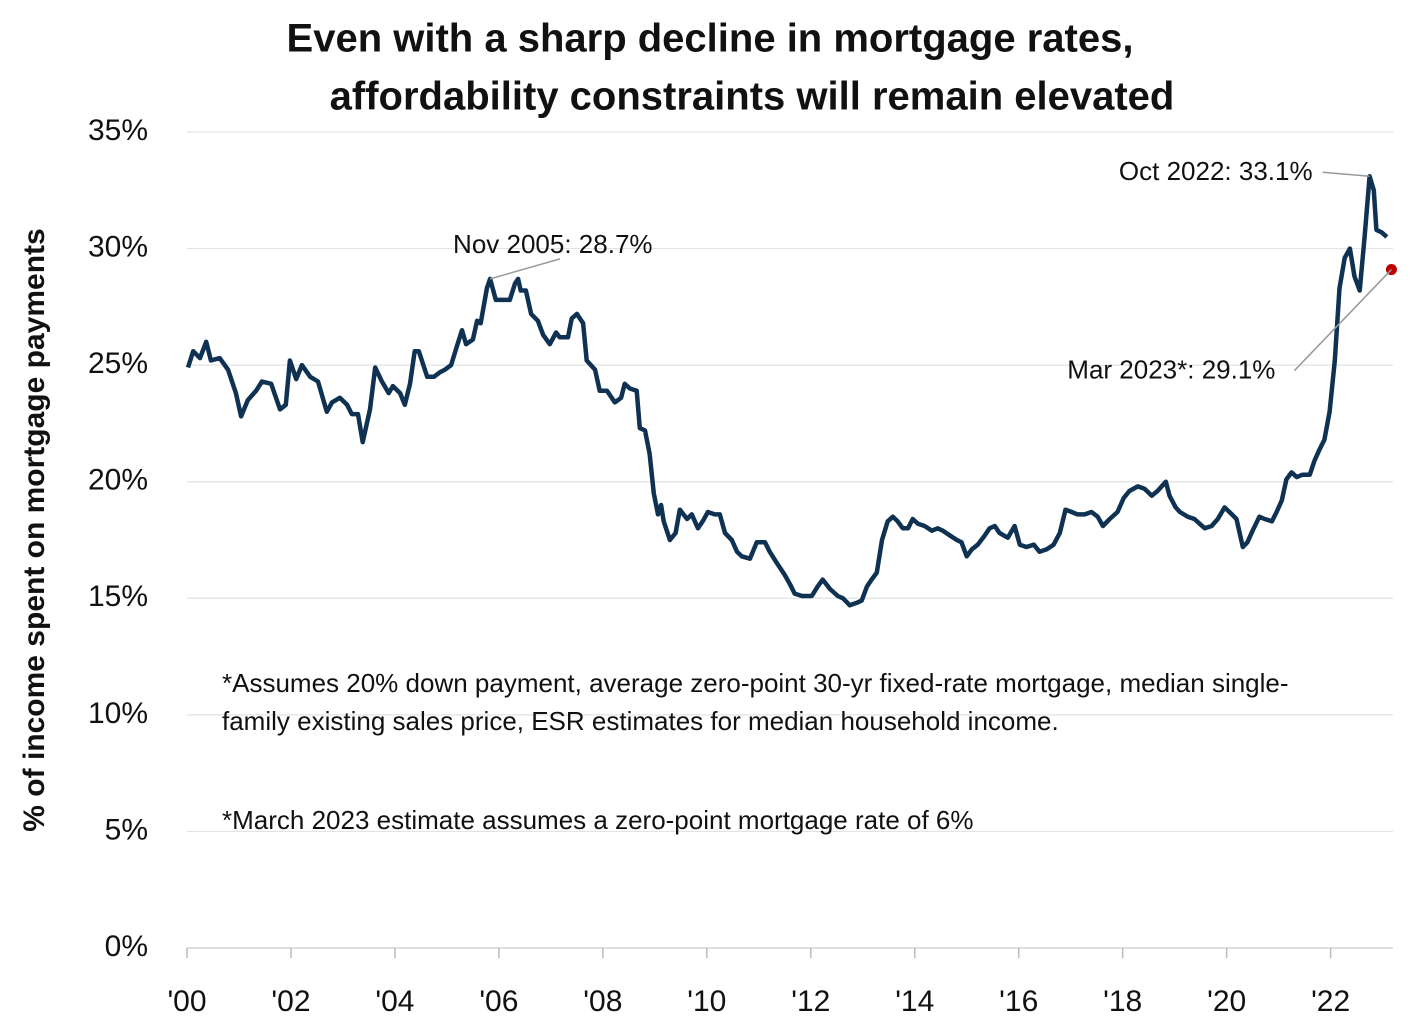 The height and width of the screenshot is (1031, 1421). What do you see at coordinates (118, 363) in the screenshot?
I see `y-tick-label: 25%` at bounding box center [118, 363].